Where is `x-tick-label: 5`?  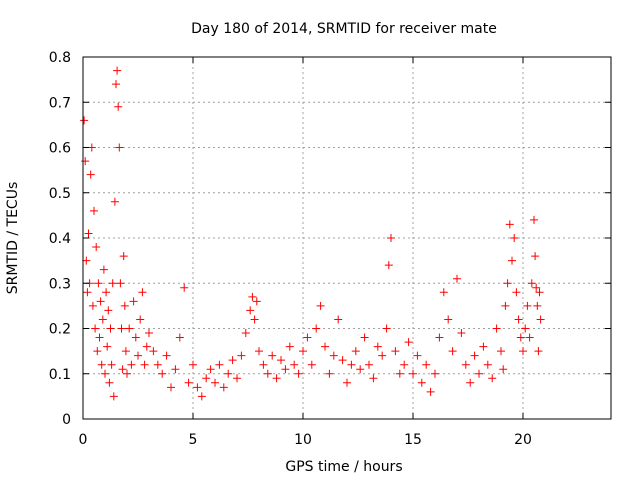 x-tick-label: 5 is located at coordinates (193, 440).